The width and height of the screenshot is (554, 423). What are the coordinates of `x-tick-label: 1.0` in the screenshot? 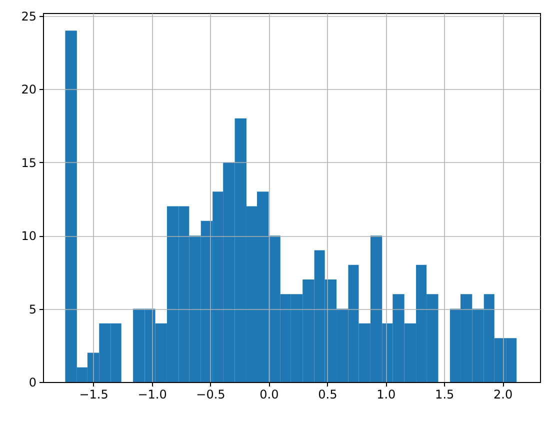 It's located at (386, 395).